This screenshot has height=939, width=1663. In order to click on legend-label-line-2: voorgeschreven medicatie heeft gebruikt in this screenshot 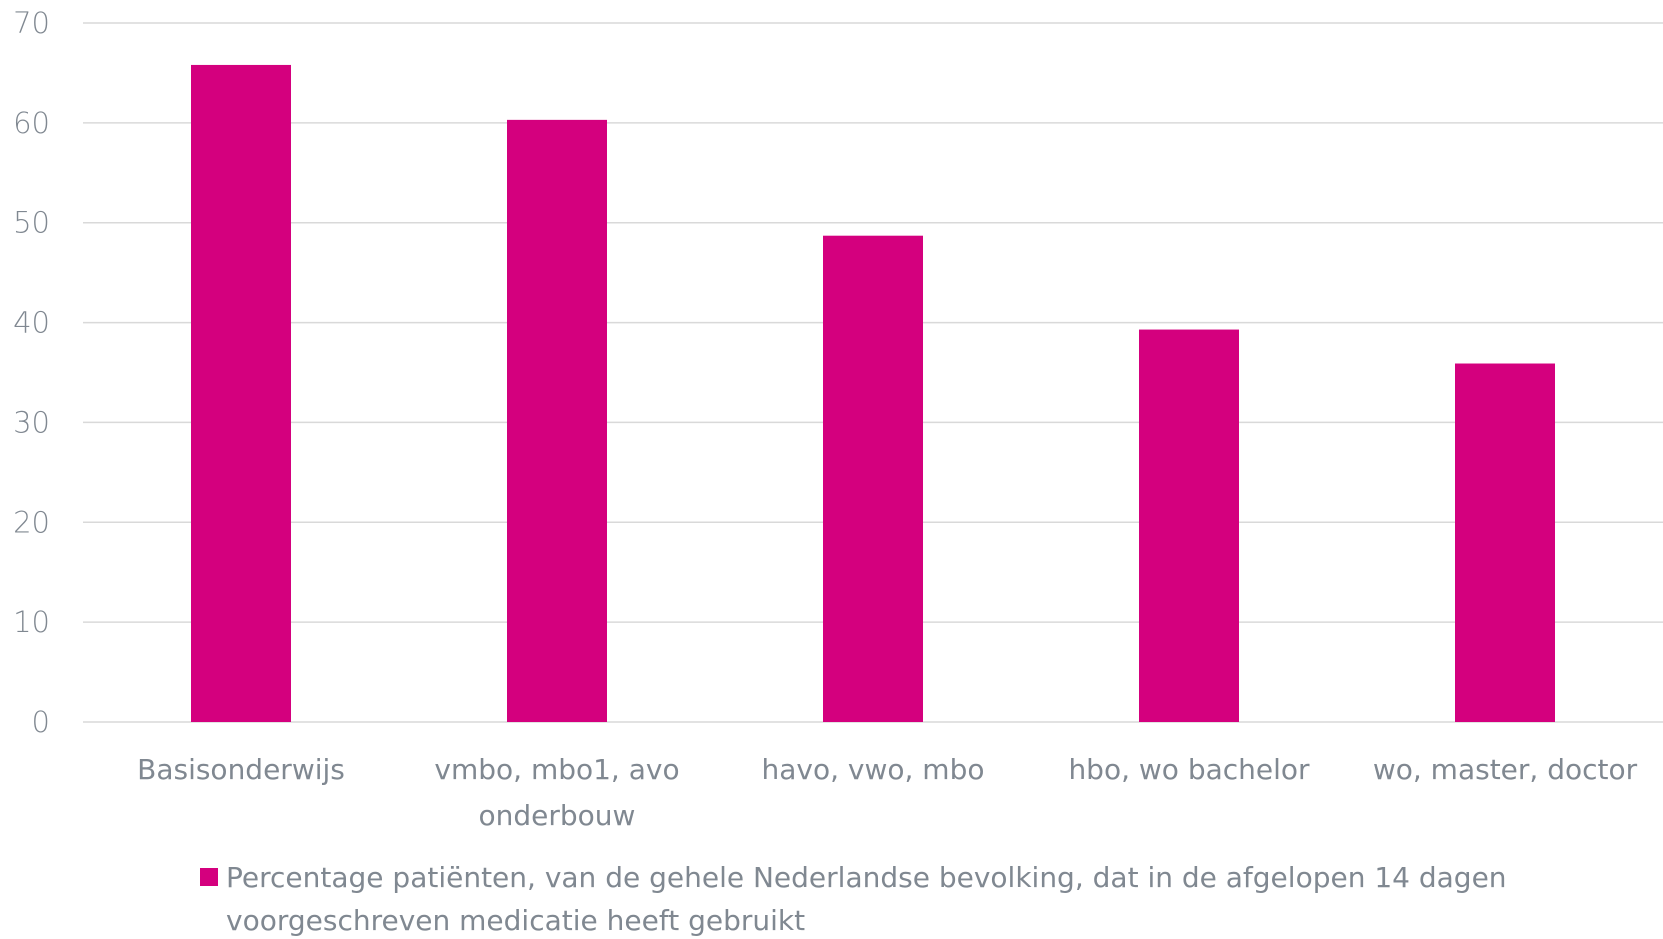, I will do `click(515, 920)`.